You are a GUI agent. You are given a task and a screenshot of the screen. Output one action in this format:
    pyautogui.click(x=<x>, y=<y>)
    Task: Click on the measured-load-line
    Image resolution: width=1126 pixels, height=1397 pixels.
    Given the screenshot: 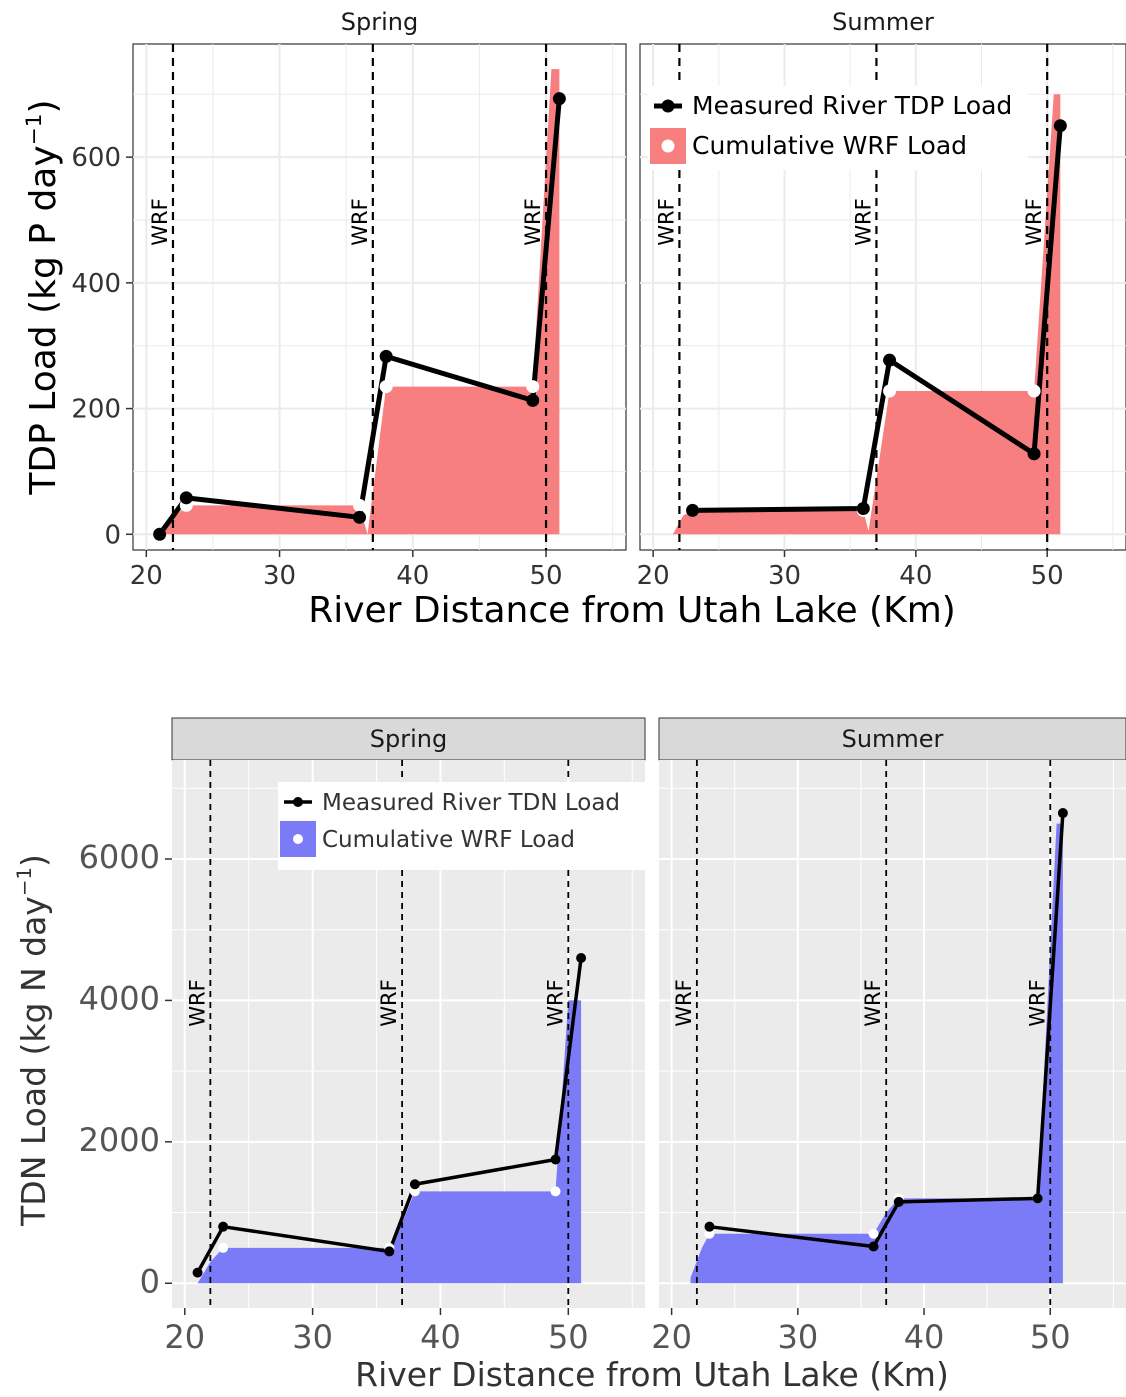 What is the action you would take?
    pyautogui.click(x=389, y=1115)
    